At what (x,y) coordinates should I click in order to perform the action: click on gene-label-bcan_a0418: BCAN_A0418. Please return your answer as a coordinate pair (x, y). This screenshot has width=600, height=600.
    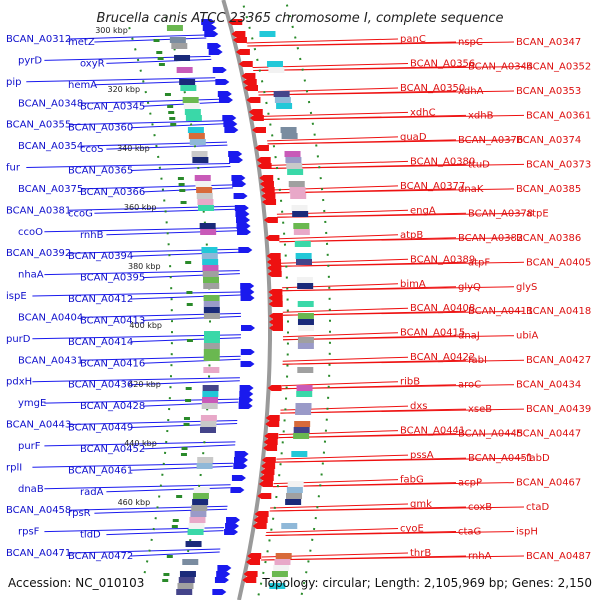
    Looking at the image, I should click on (558, 311).